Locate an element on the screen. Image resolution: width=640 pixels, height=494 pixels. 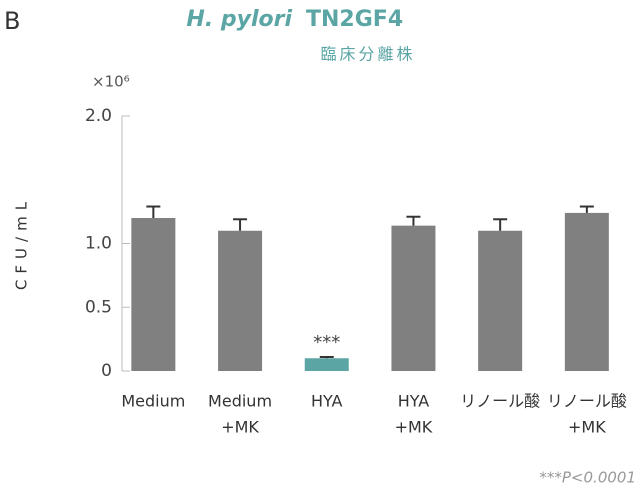
y-tick-label: 1.0 is located at coordinates (98, 244).